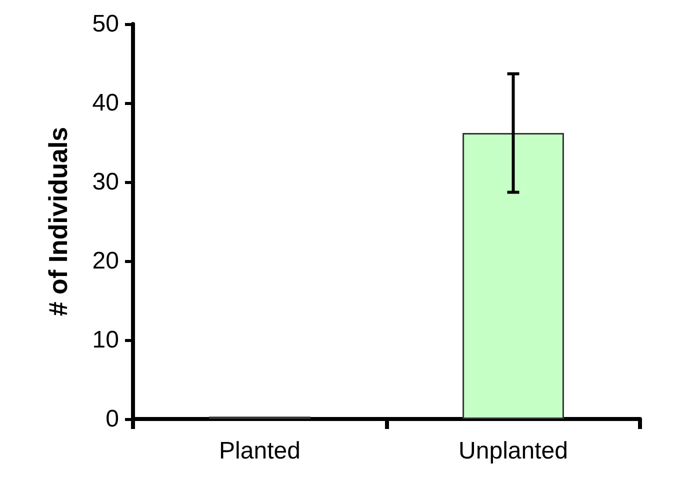 The width and height of the screenshot is (680, 488). I want to click on x-tick-label: Unplanted, so click(513, 451).